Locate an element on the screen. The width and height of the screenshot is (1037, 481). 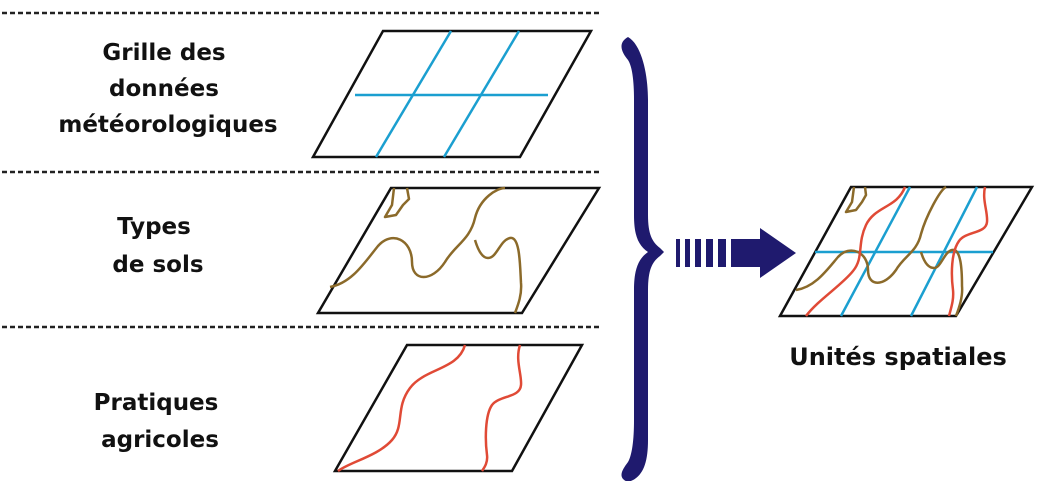
agricultural-practices-map is located at coordinates (458, 408).